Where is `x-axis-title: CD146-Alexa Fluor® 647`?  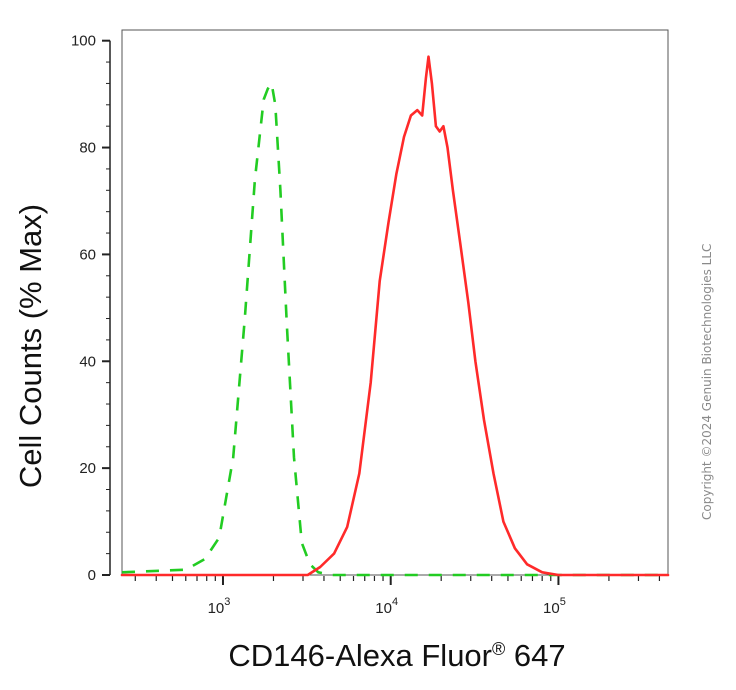 x-axis-title: CD146-Alexa Fluor® 647 is located at coordinates (396, 655).